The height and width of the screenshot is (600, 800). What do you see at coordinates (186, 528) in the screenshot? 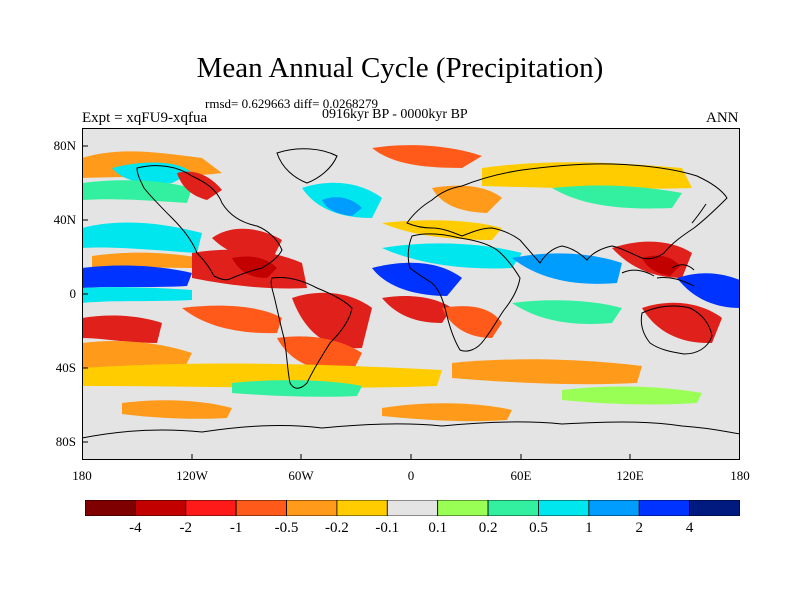
I see `colorbar-label: -2` at bounding box center [186, 528].